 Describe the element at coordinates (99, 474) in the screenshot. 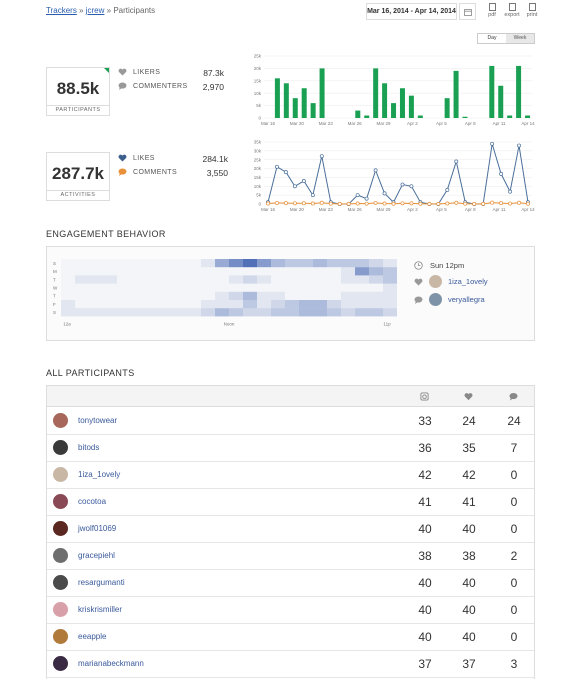

I see `participant-name-link: 1iza_1ovely` at that location.